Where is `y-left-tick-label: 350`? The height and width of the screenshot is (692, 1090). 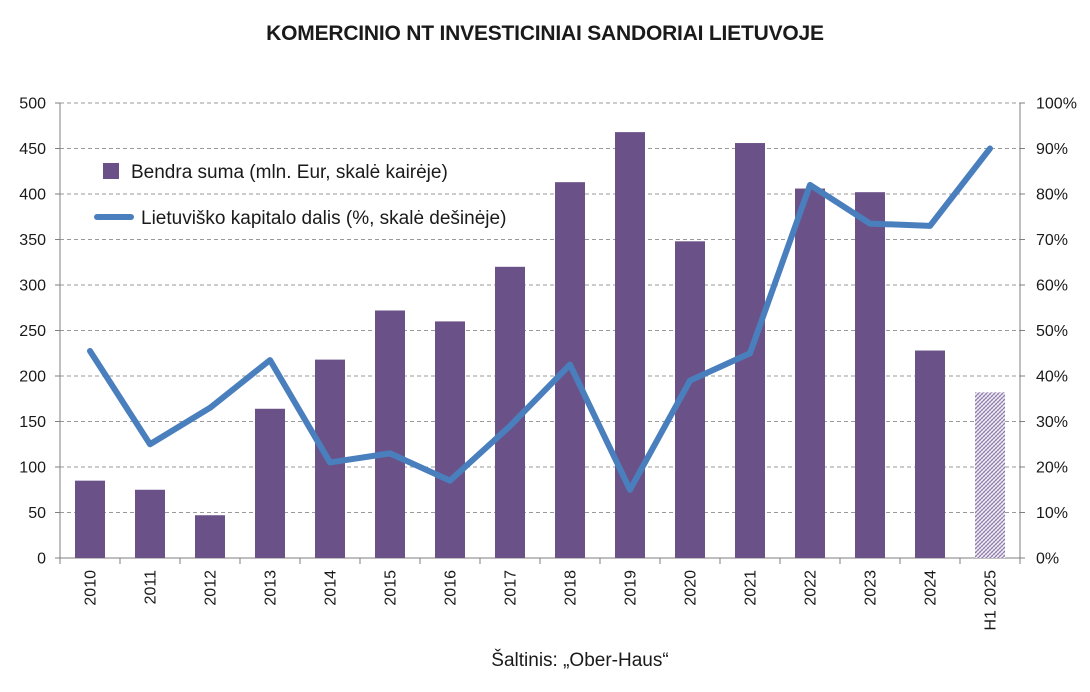 y-left-tick-label: 350 is located at coordinates (32, 240).